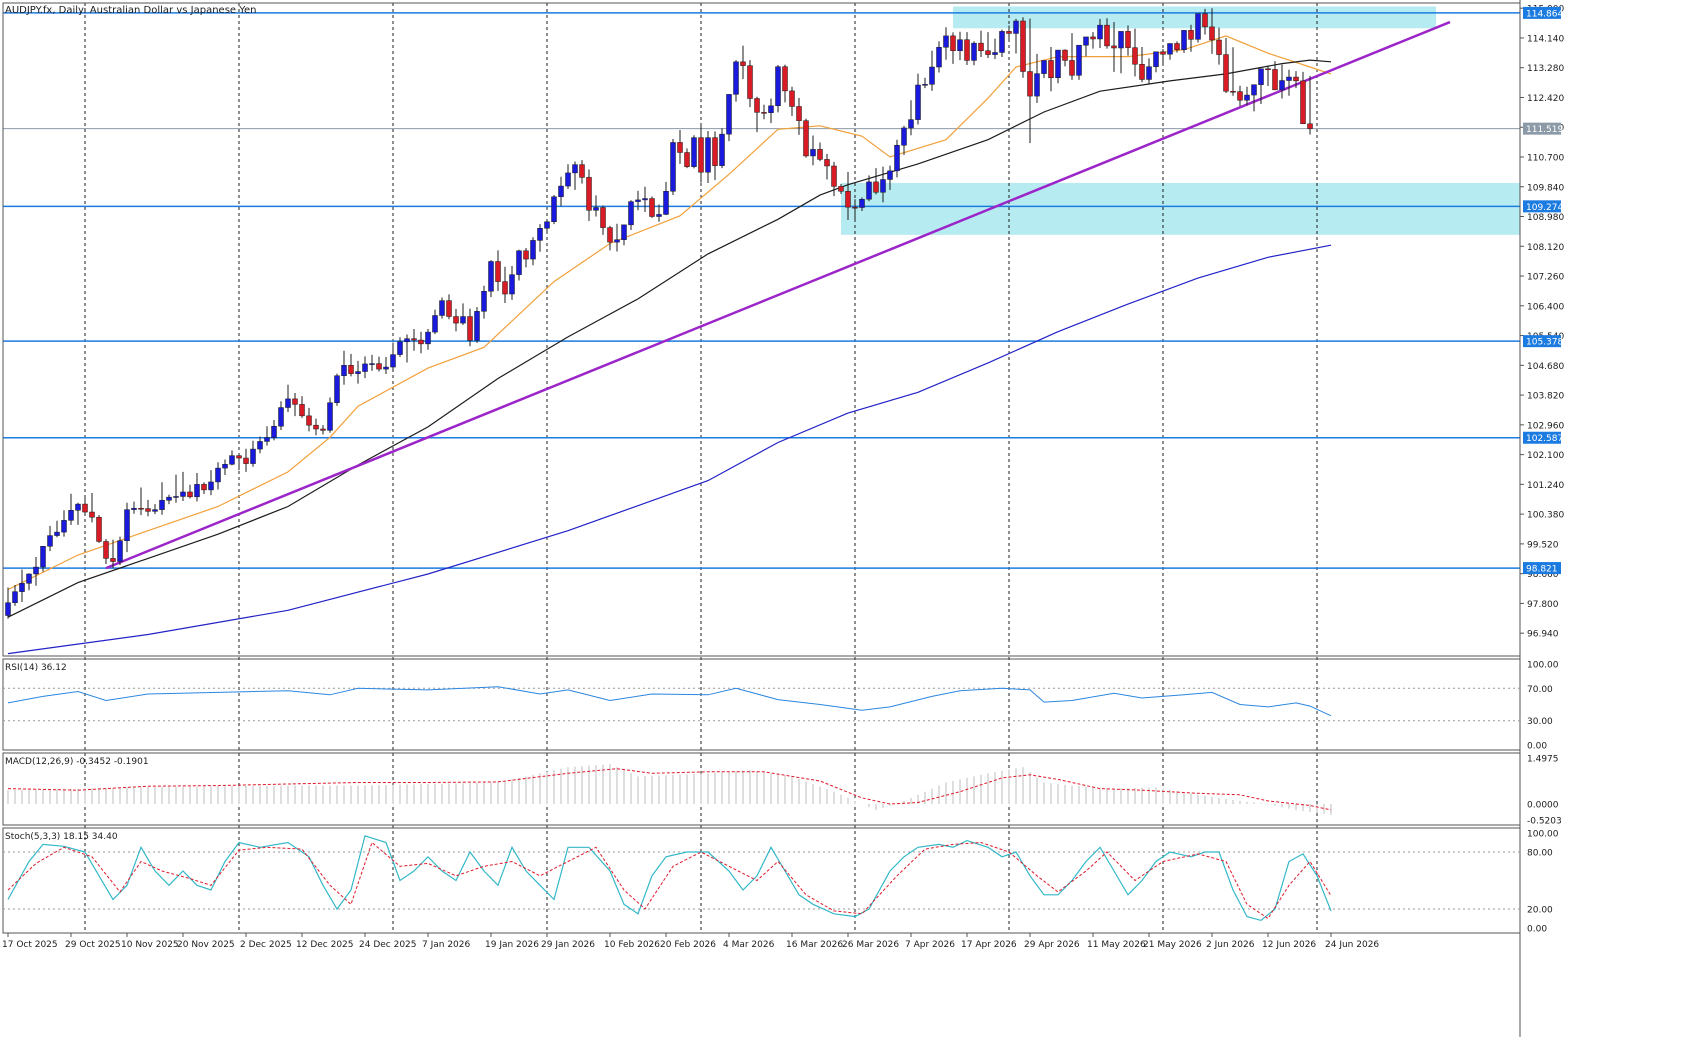  I want to click on level-tag-label: 102.587, so click(1544, 439).